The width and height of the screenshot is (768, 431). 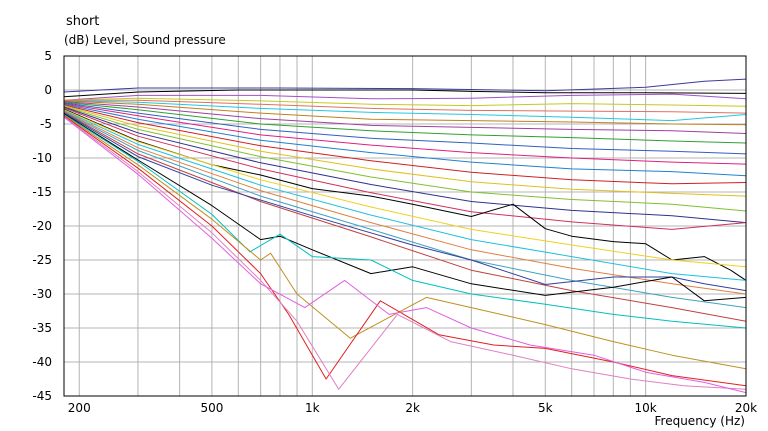 I want to click on x-tick-label: 10k, so click(x=646, y=408).